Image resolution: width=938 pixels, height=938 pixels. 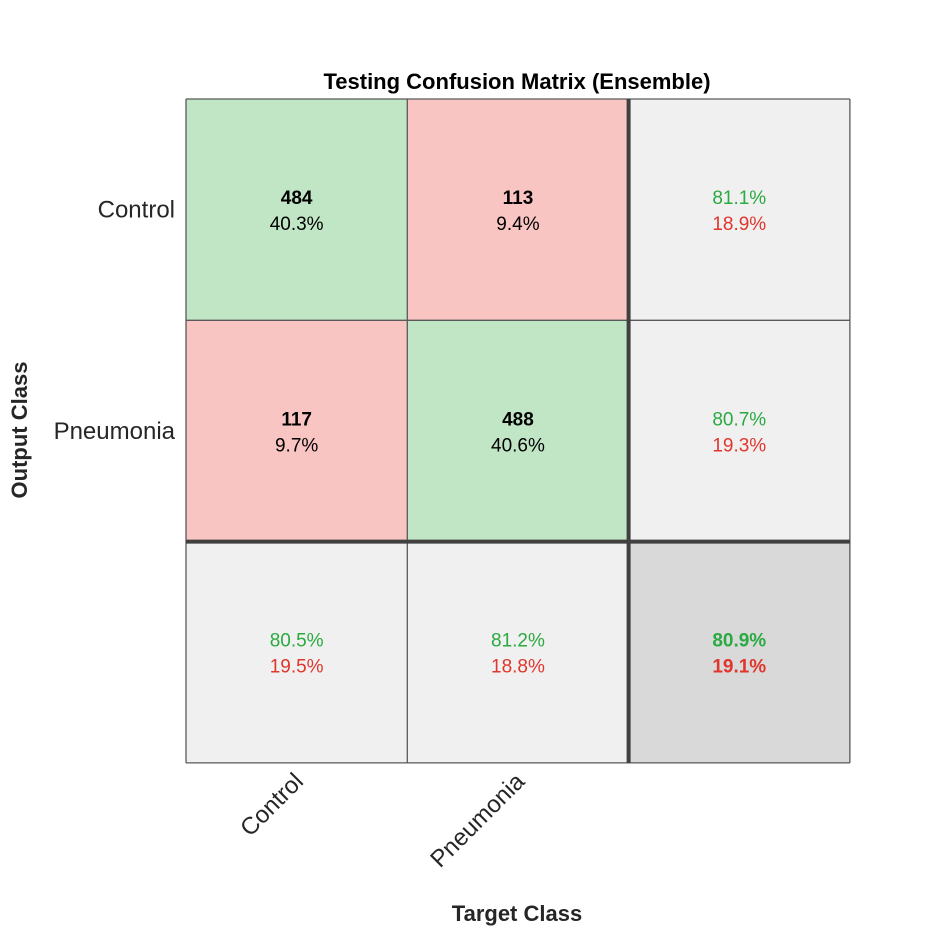 What do you see at coordinates (739, 198) in the screenshot?
I see `row-summary-correct: 81.1%` at bounding box center [739, 198].